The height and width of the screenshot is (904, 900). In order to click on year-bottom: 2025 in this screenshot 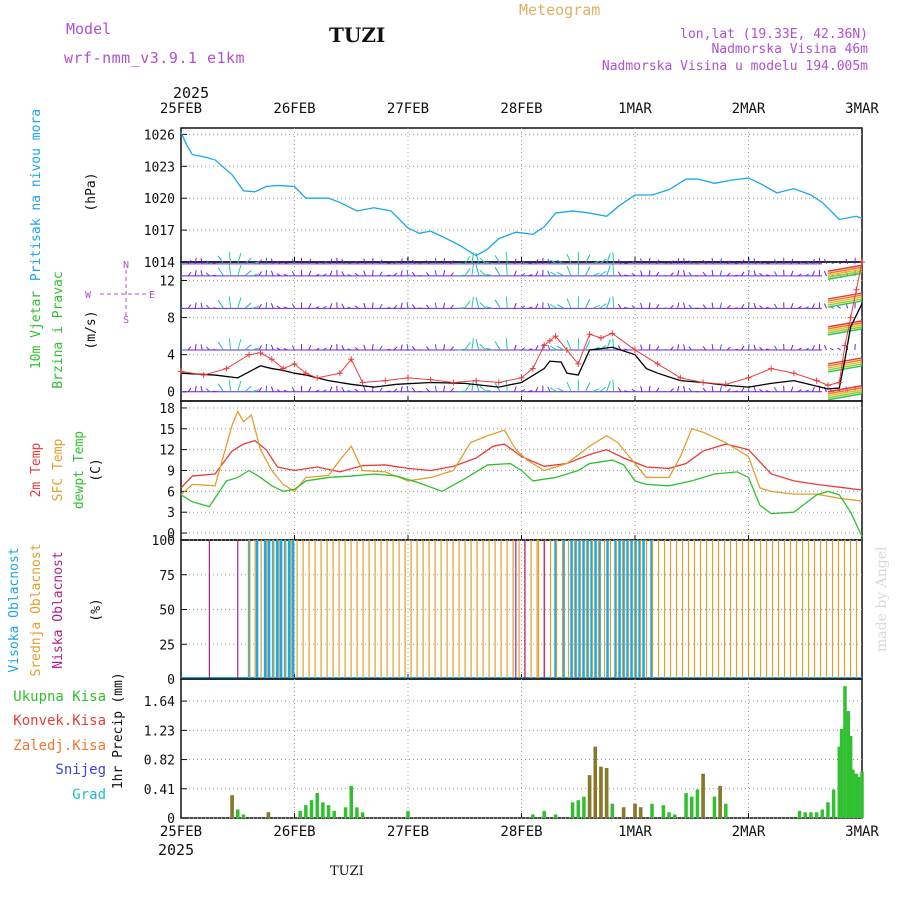, I will do `click(176, 850)`.